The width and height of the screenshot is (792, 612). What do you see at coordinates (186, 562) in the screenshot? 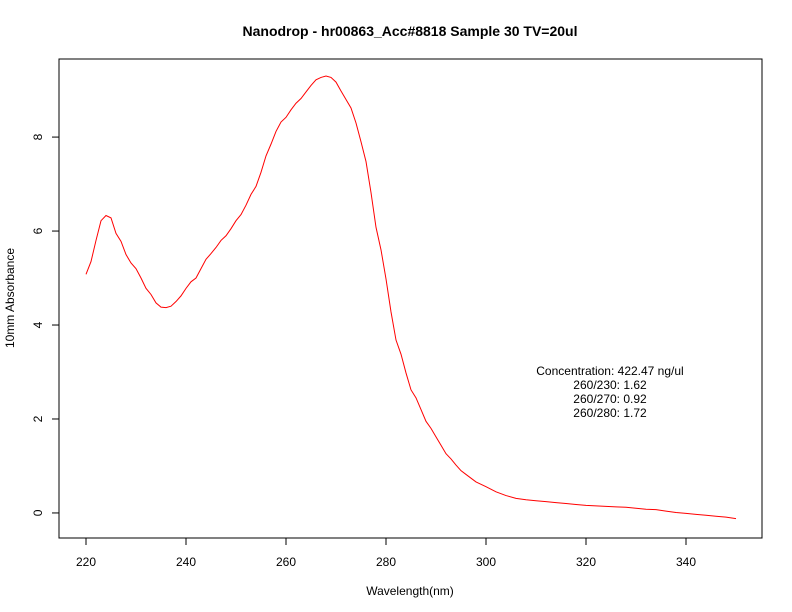
I see `x-tick-label: 240` at bounding box center [186, 562].